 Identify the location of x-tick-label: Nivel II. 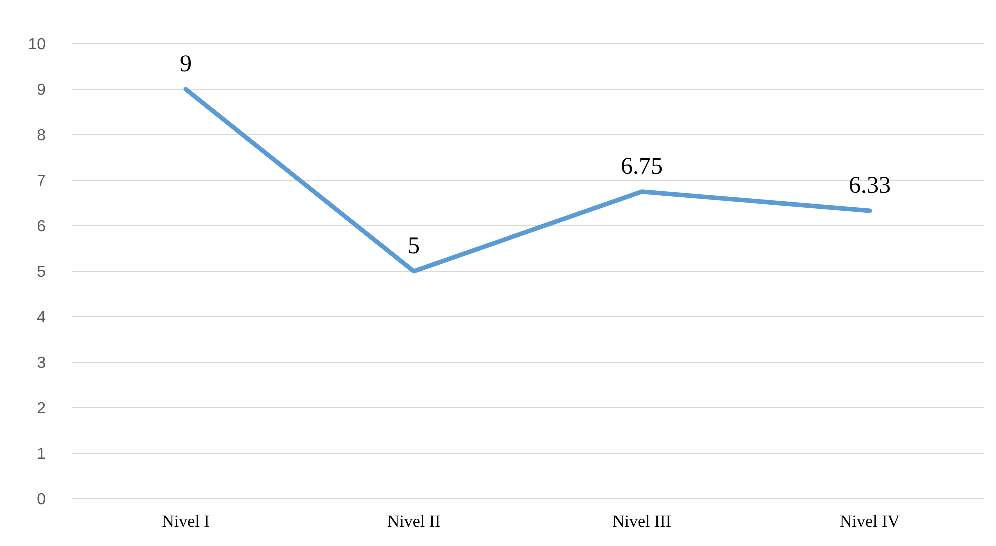
(414, 522).